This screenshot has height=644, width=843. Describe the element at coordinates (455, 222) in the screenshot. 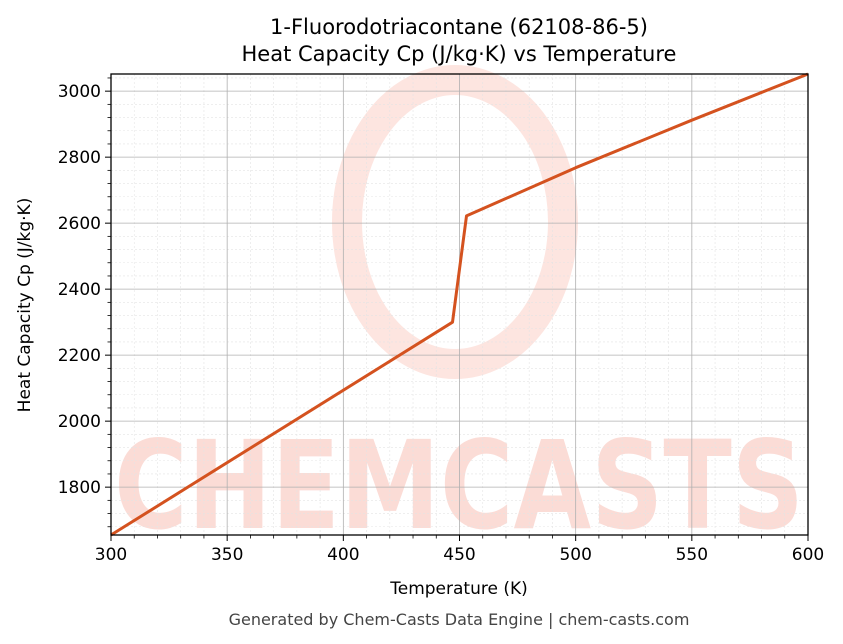

I see `watermark-logo-ring` at that location.